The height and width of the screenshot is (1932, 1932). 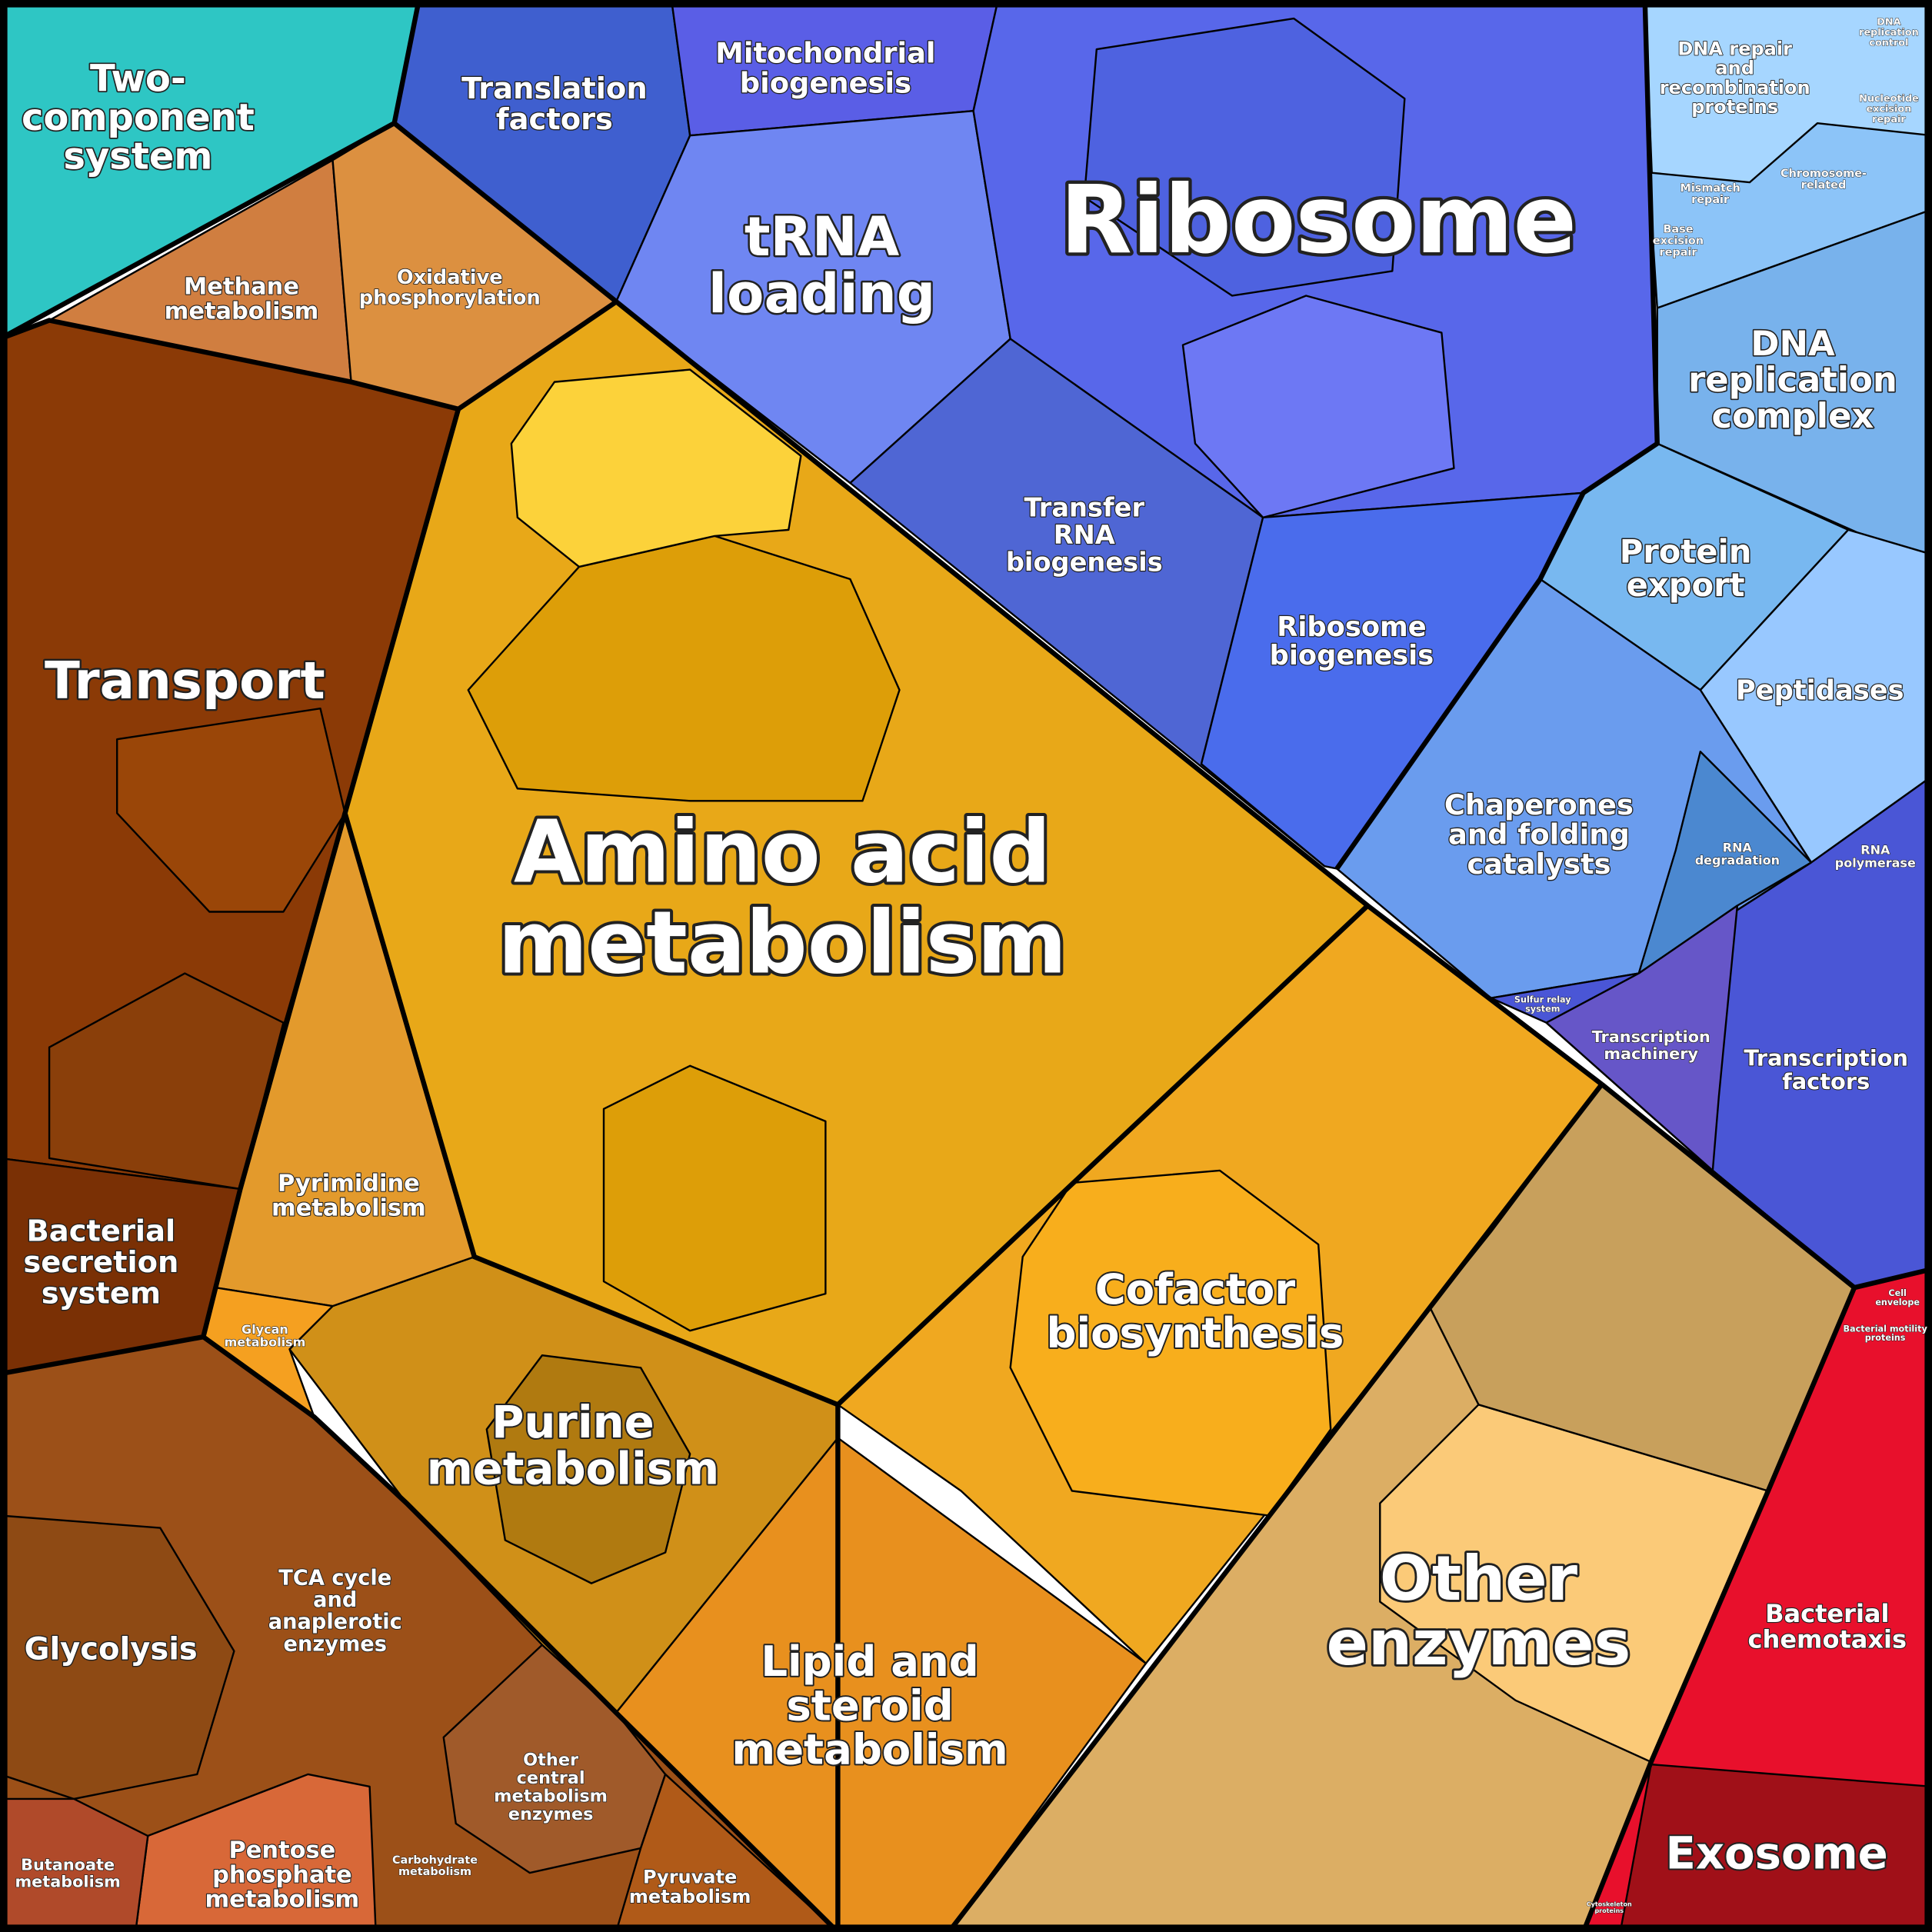 What do you see at coordinates (281, 1850) in the screenshot?
I see `label-line: Pentose` at bounding box center [281, 1850].